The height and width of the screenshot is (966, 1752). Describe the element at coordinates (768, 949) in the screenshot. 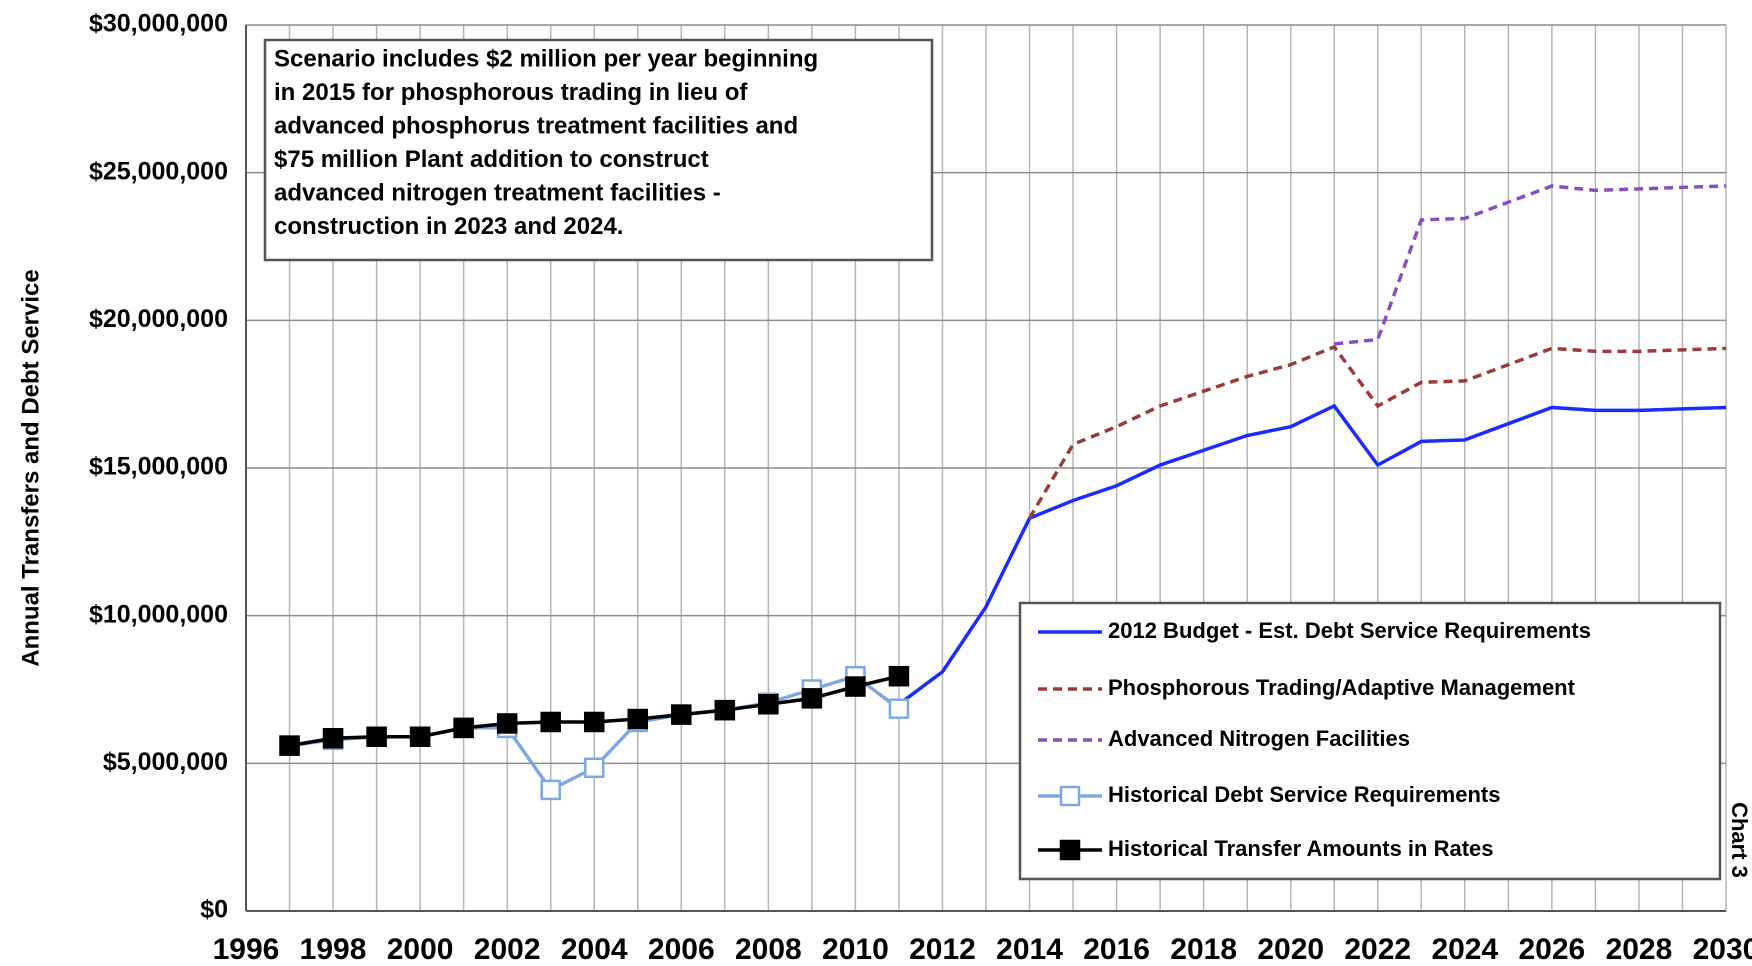

I see `x-tick-label: 2008` at that location.